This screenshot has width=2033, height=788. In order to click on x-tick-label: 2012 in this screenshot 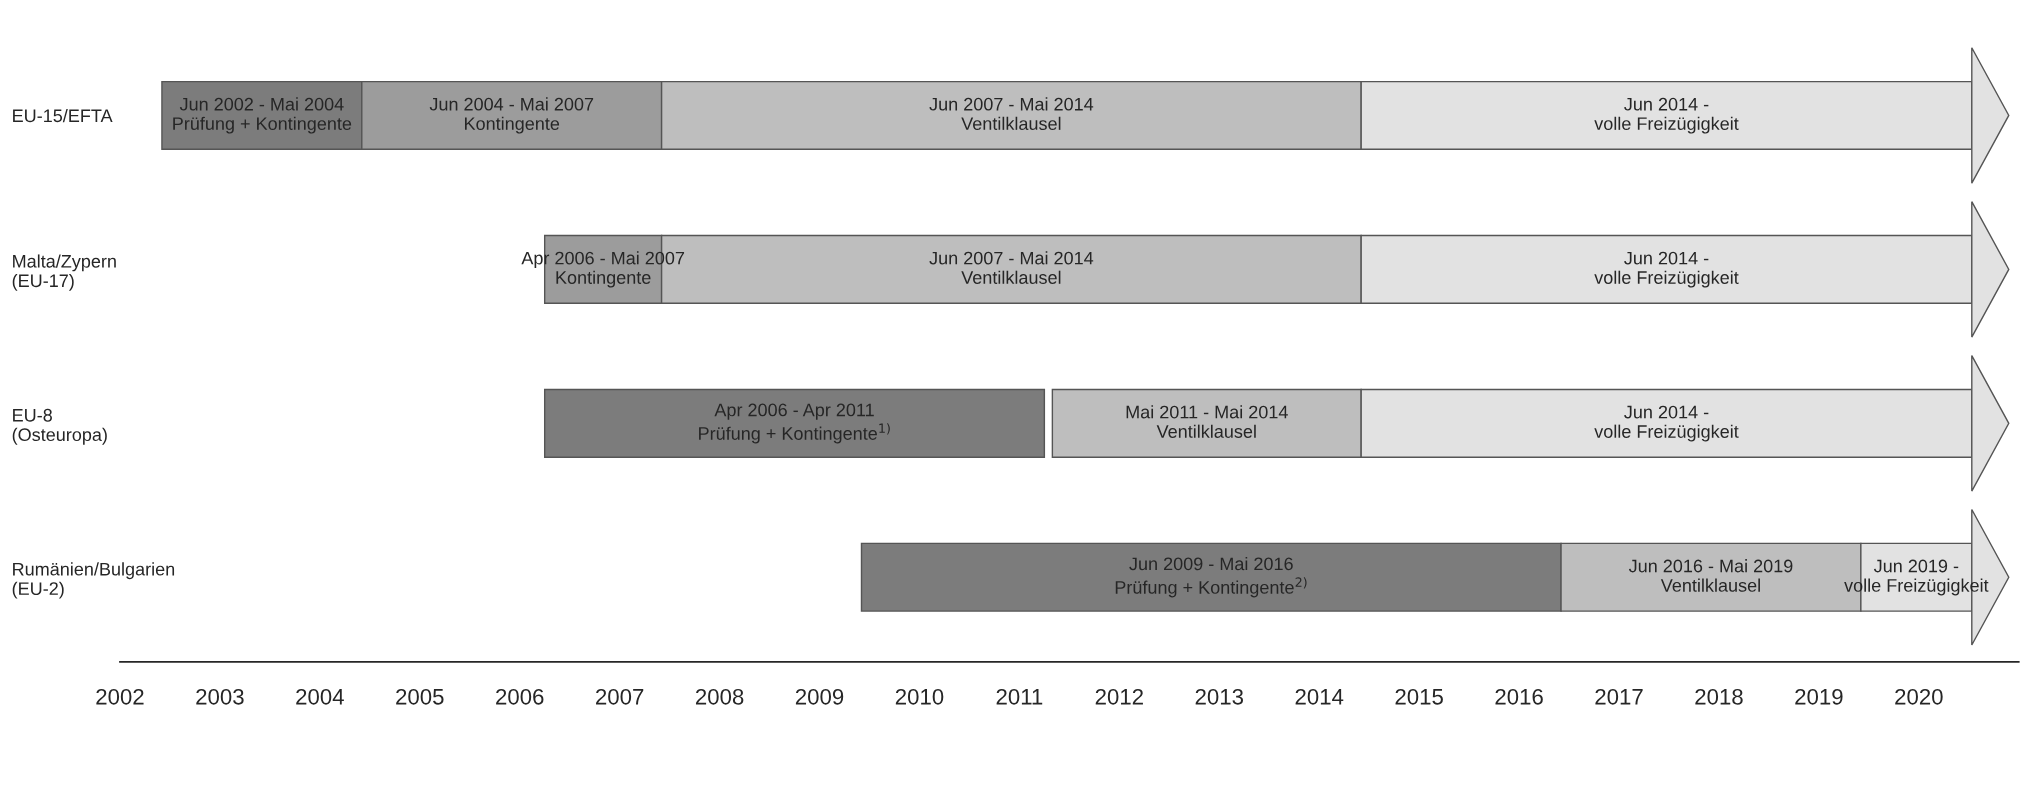, I will do `click(1119, 696)`.